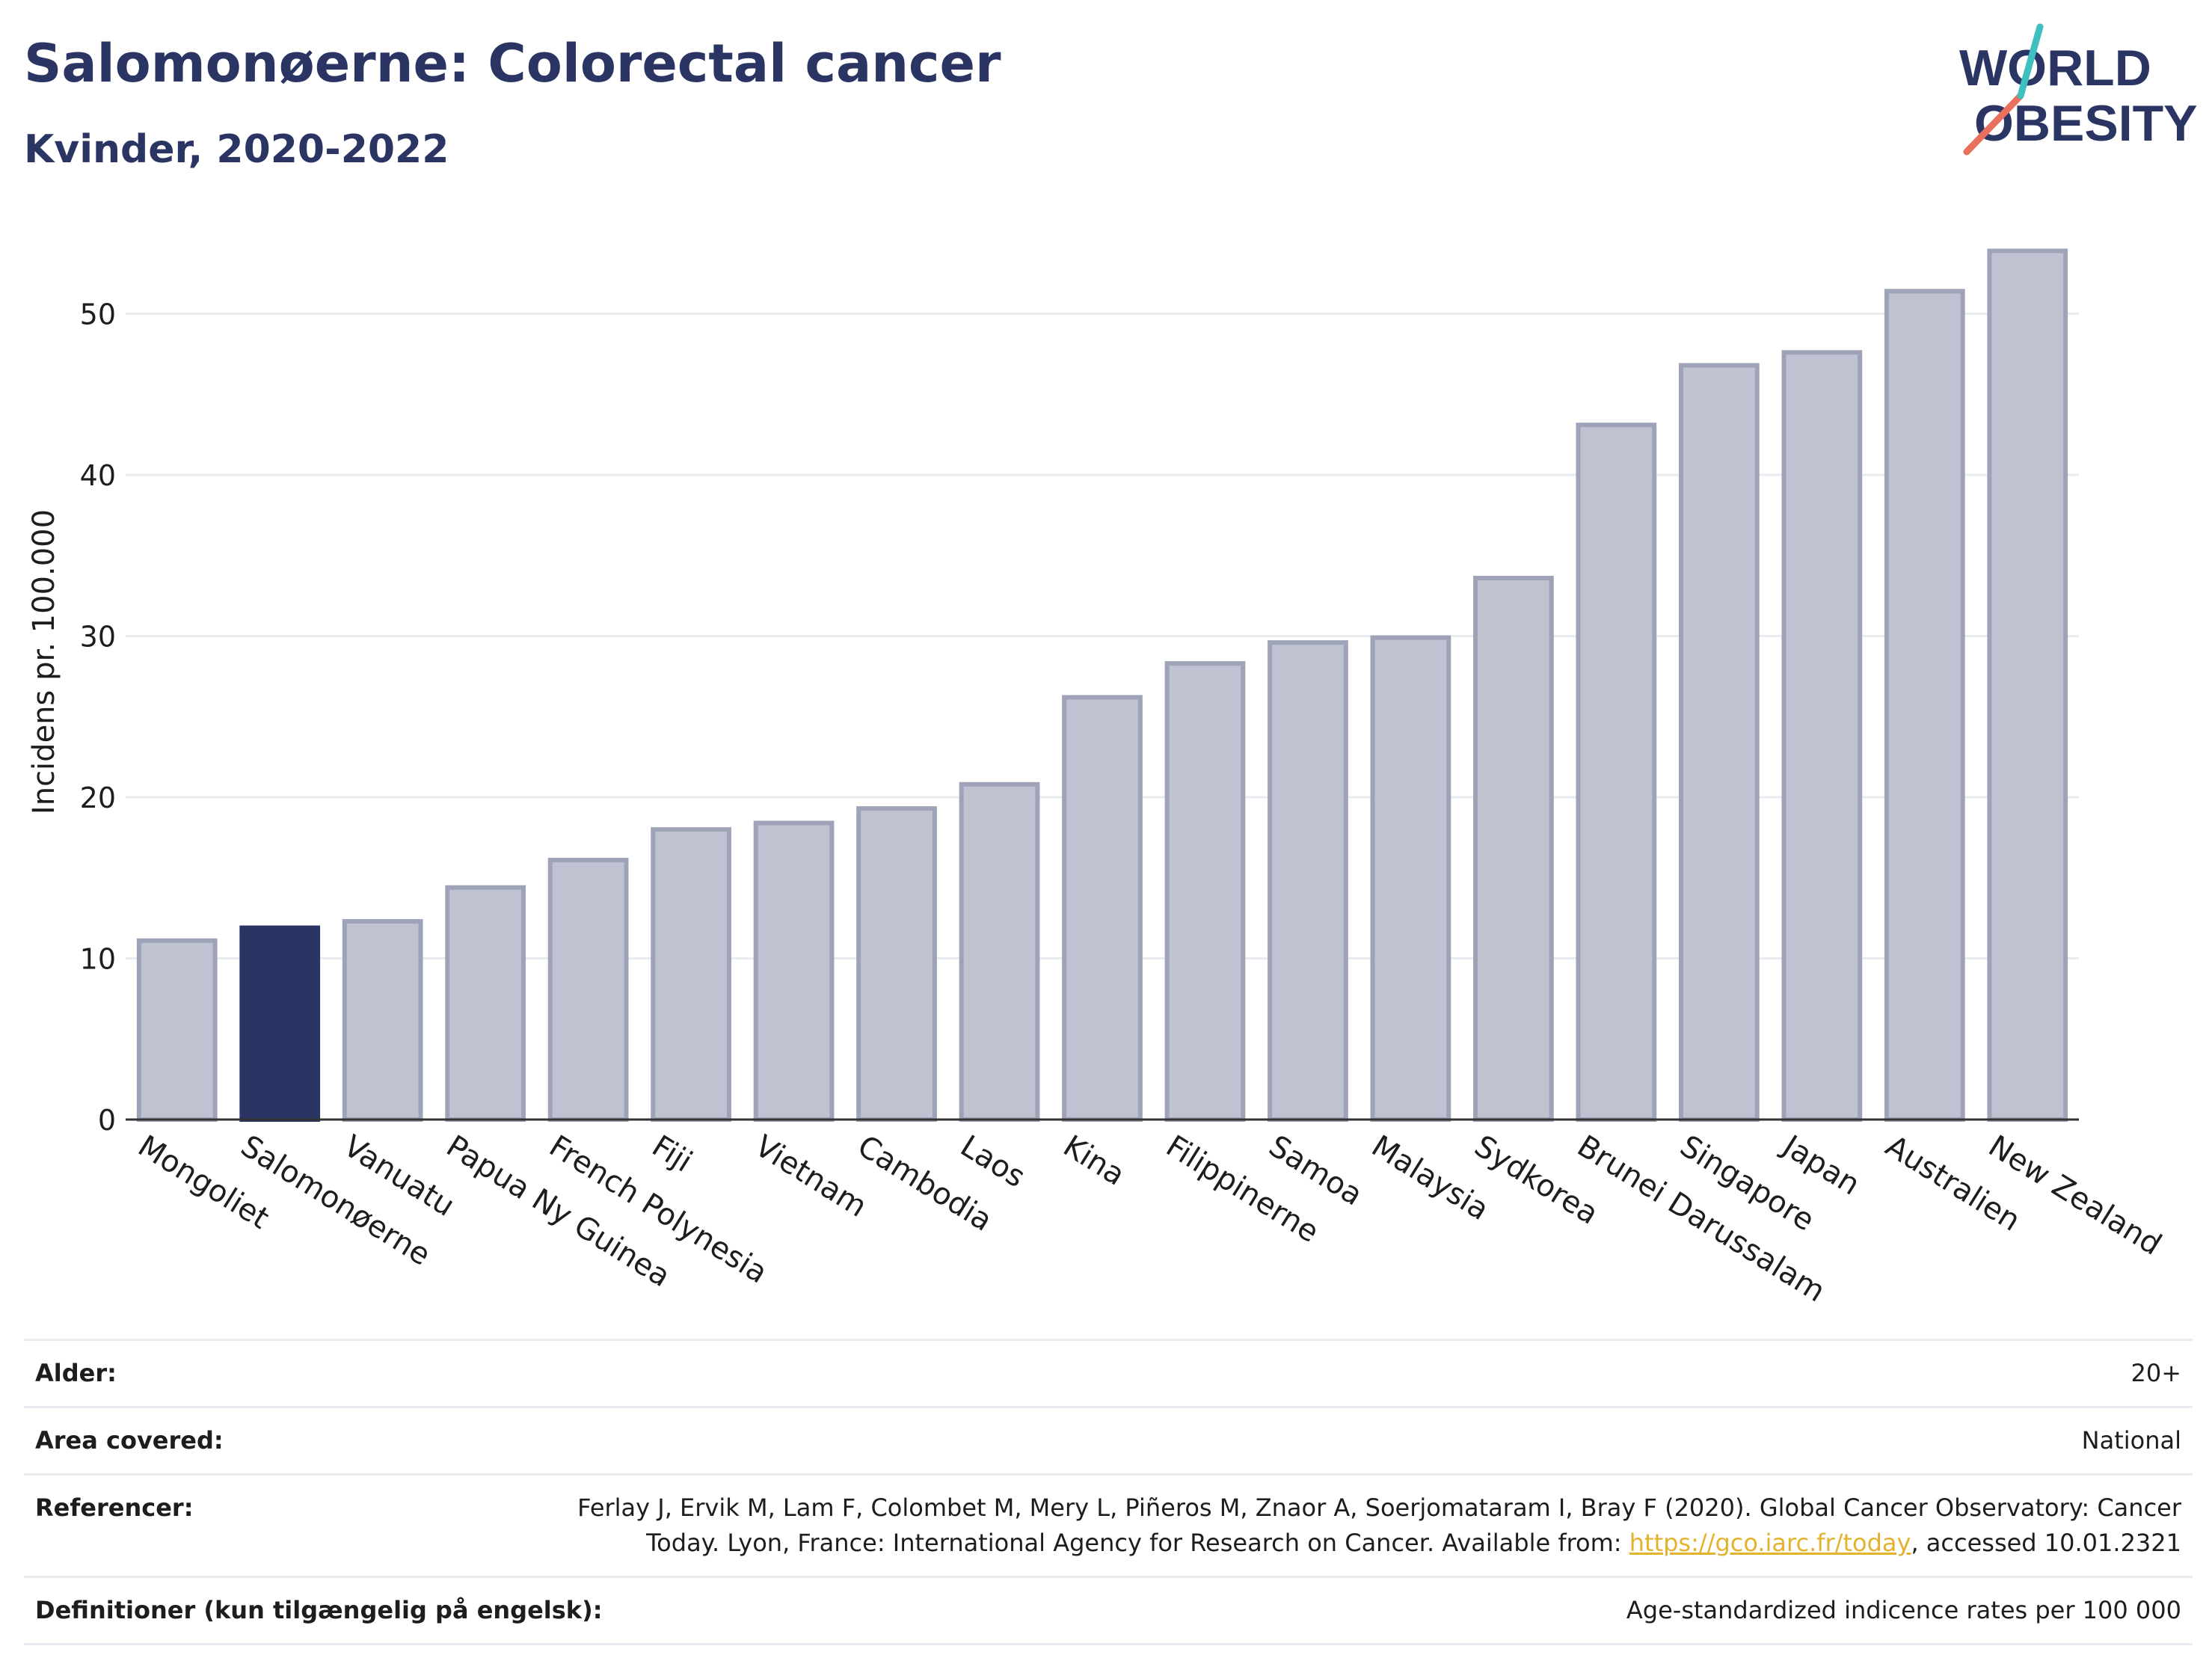  What do you see at coordinates (1616, 772) in the screenshot?
I see `bar-brunei-darussalam` at bounding box center [1616, 772].